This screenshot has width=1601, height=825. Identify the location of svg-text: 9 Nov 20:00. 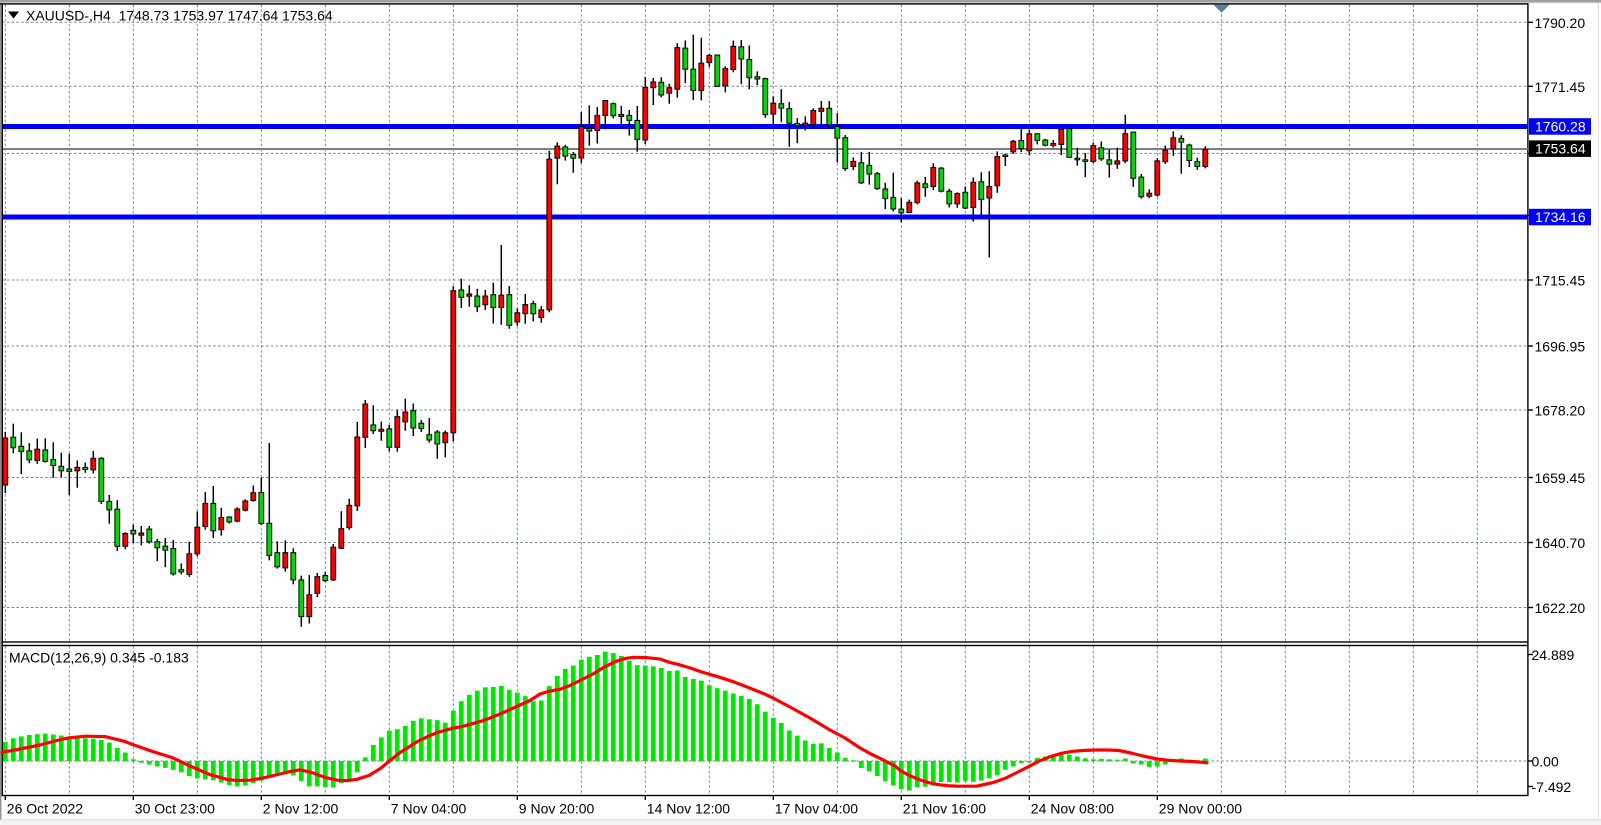
(557, 809).